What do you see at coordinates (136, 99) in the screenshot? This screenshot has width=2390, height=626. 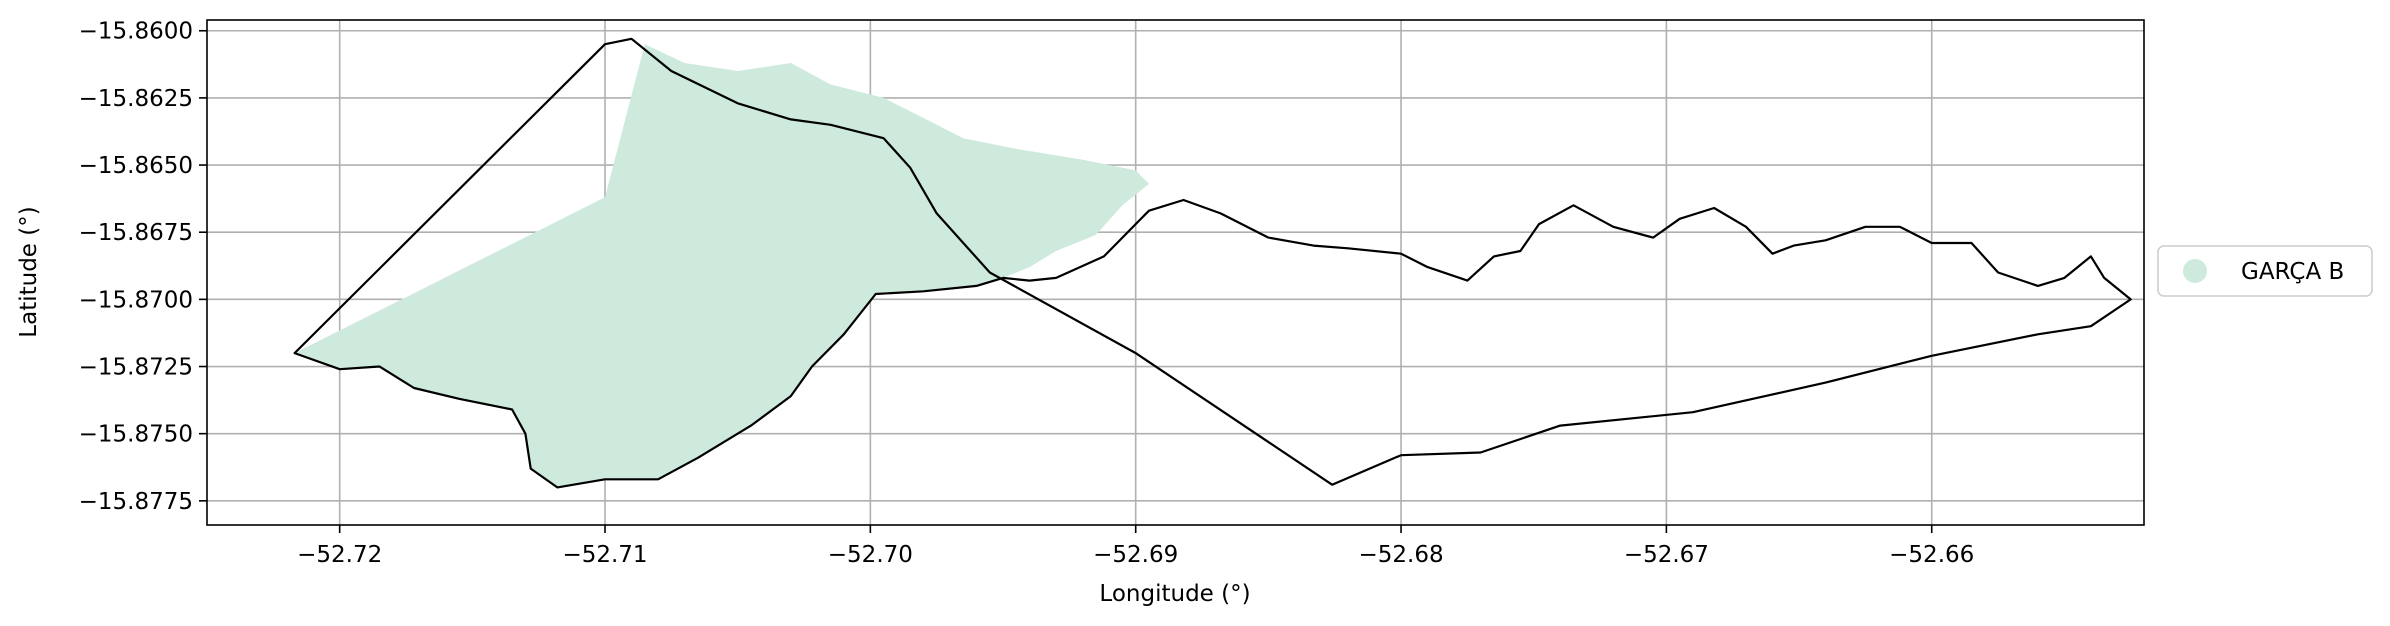 I see `y-tick-label: −15.8625` at bounding box center [136, 99].